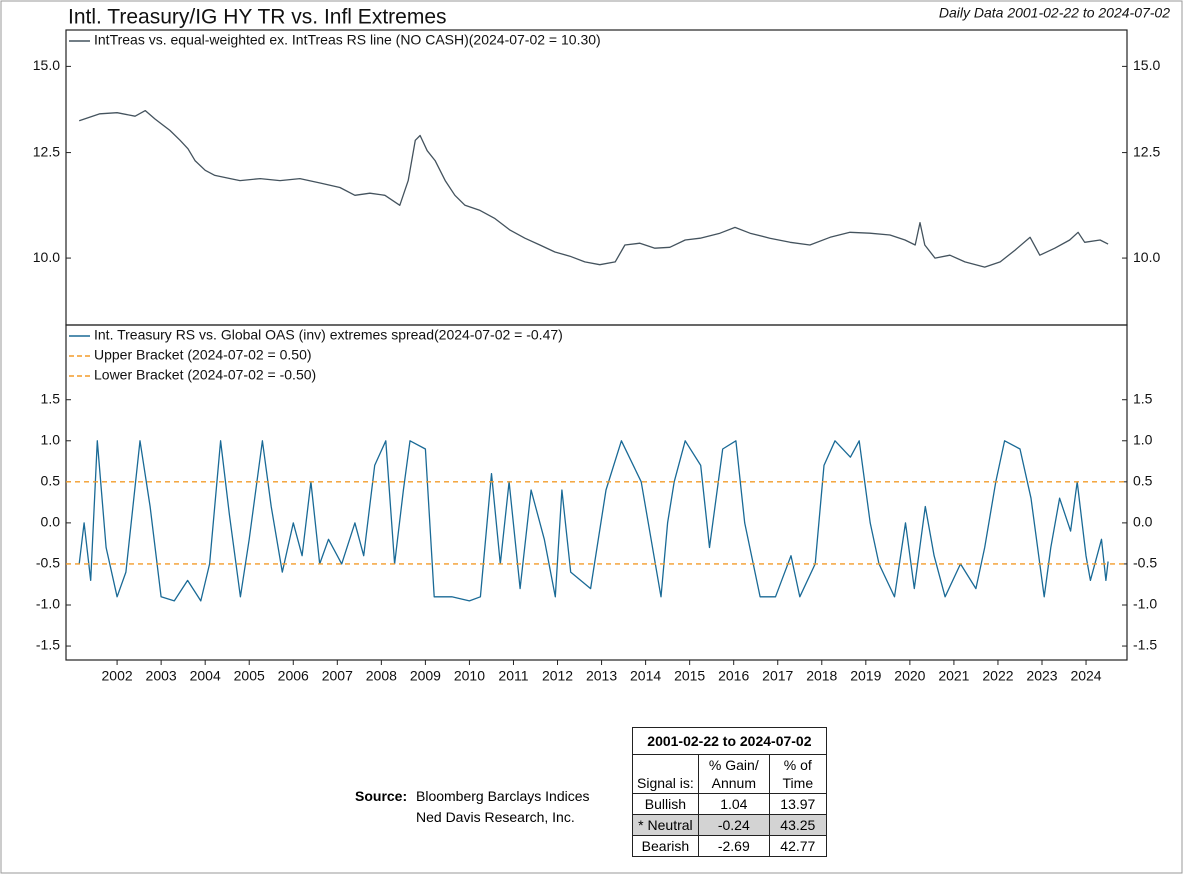 The height and width of the screenshot is (875, 1183). I want to click on x-tick-label: 2004, so click(205, 676).